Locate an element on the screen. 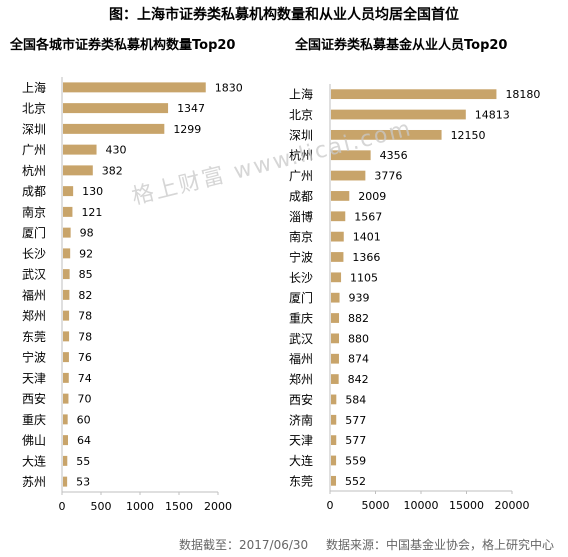  left-chart-title: 全国各城市证券类私募机构数量Top20 is located at coordinates (123, 45).